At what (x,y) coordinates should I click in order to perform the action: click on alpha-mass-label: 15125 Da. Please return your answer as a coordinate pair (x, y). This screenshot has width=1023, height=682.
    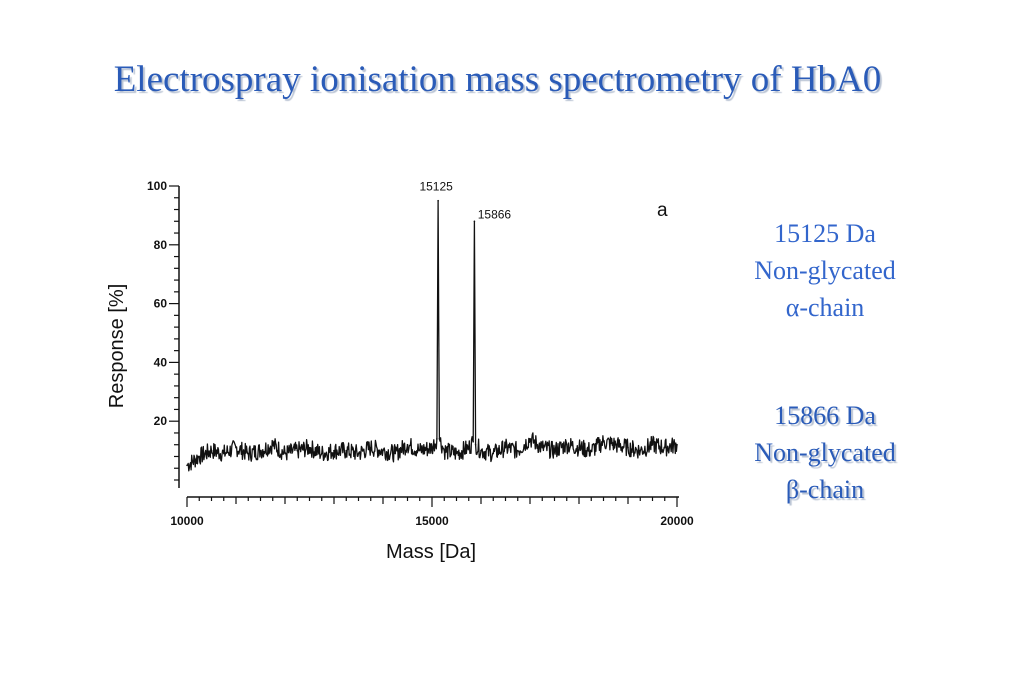
    Looking at the image, I should click on (825, 233).